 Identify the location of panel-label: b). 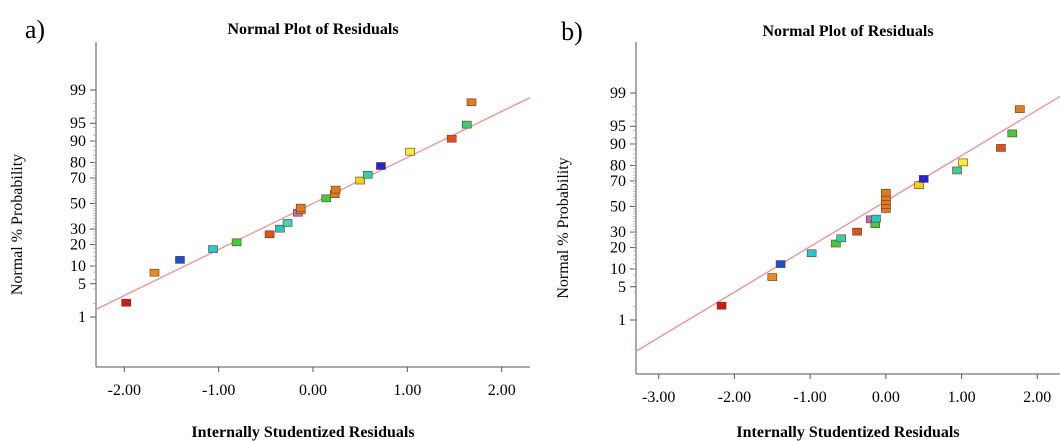
(572, 31).